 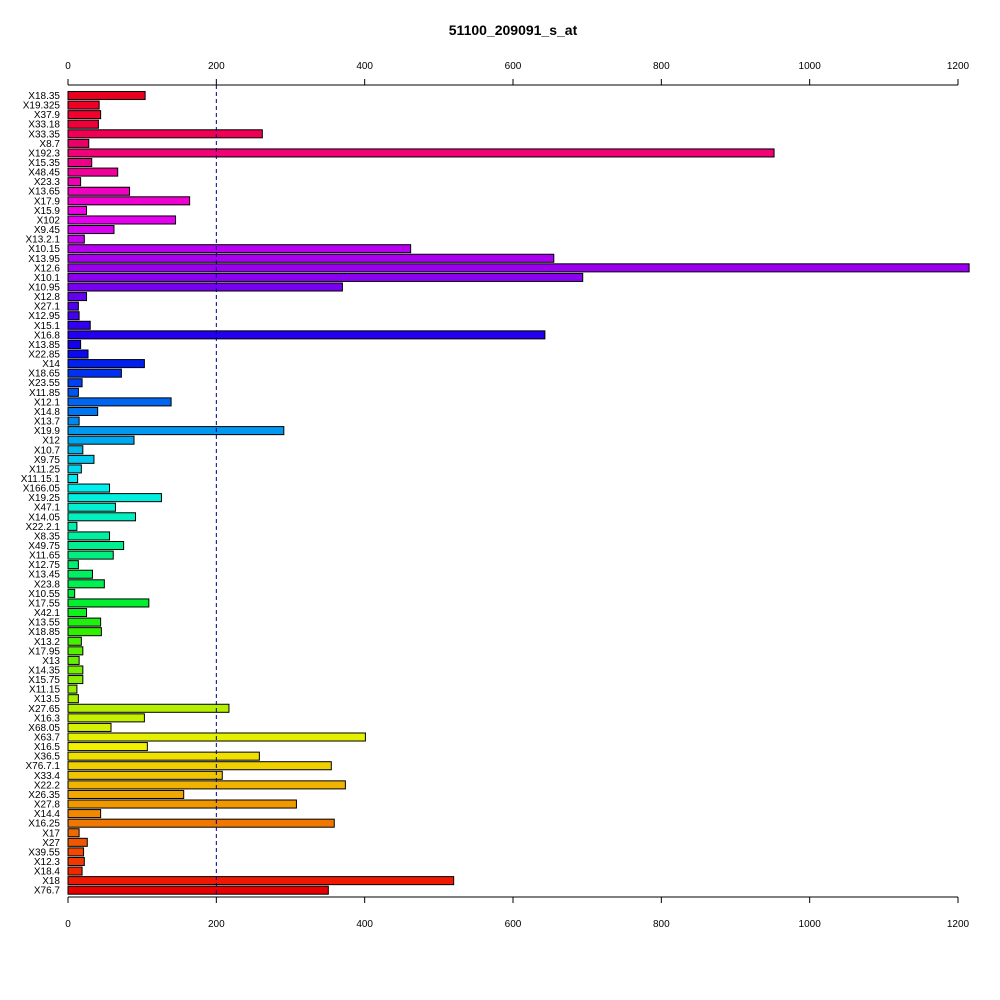 I want to click on category-label: X12.95, so click(x=44, y=316).